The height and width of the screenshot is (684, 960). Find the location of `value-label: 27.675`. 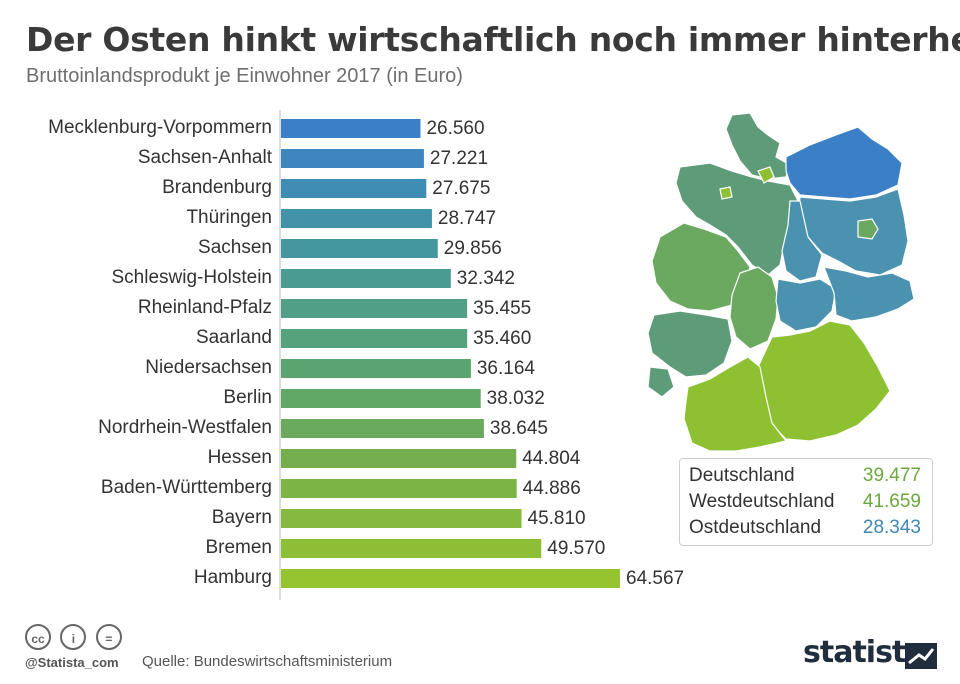

value-label: 27.675 is located at coordinates (461, 188).